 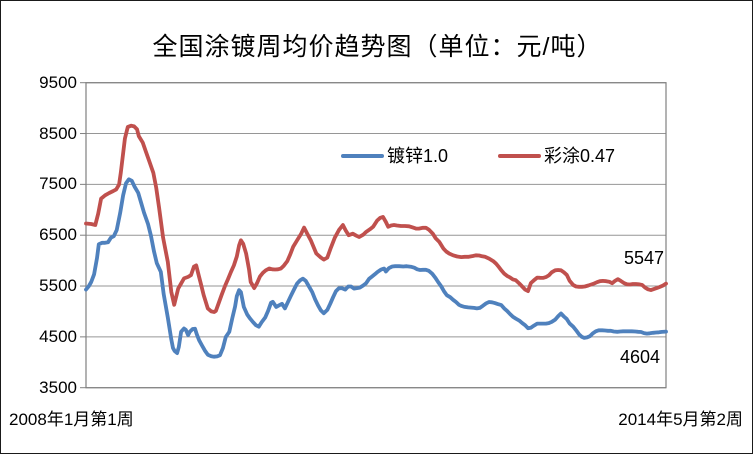 I want to click on end-value-label-galvanized: 4604, so click(x=640, y=357).